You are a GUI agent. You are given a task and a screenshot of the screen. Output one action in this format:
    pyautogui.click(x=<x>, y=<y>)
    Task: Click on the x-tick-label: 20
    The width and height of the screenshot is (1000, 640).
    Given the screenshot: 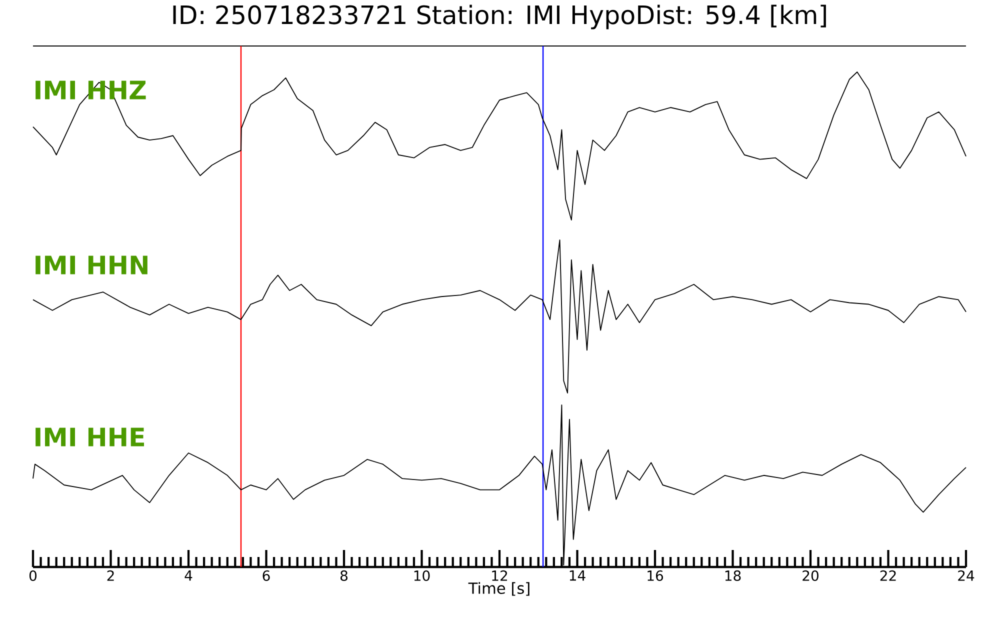 What is the action you would take?
    pyautogui.click(x=810, y=575)
    